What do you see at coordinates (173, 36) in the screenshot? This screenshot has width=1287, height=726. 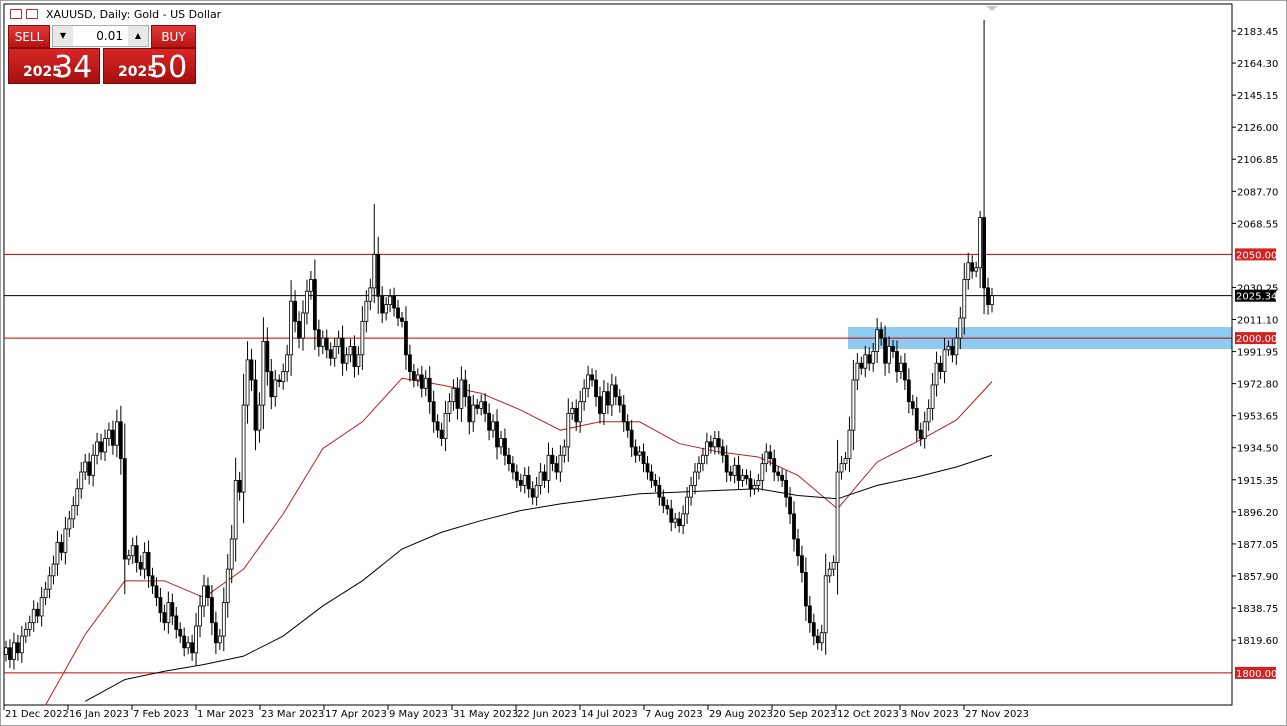 I see `buy-button: BUY` at bounding box center [173, 36].